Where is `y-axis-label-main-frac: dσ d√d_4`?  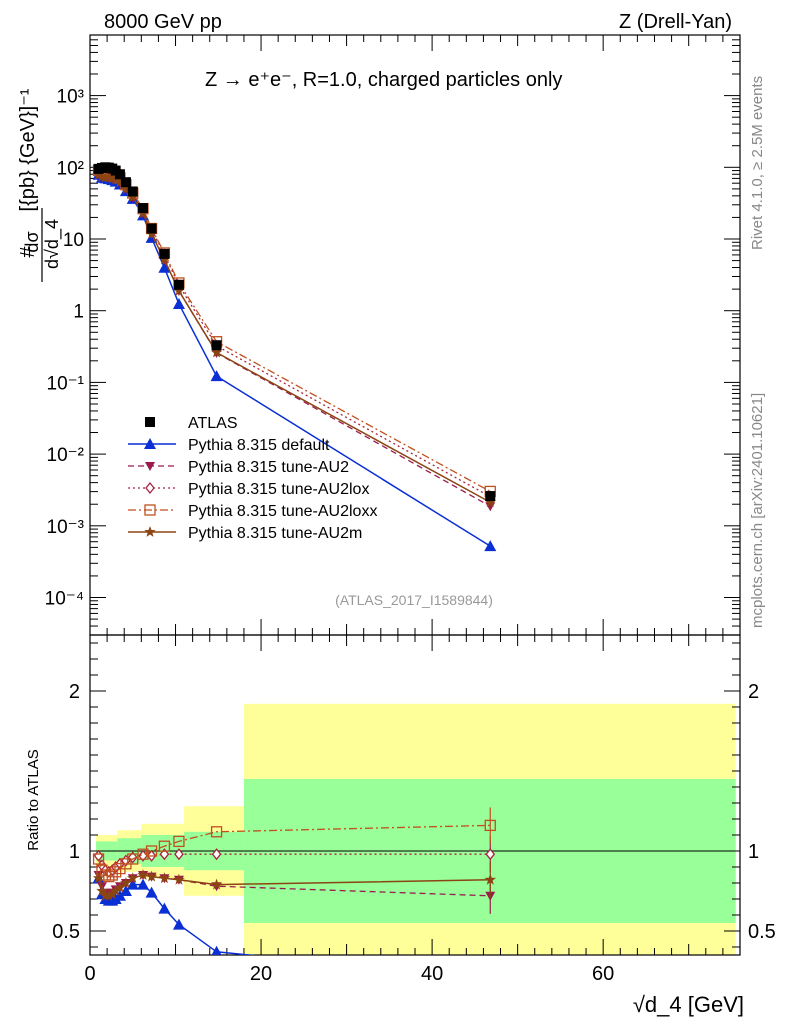
y-axis-label-main-frac: dσ d√d_4 is located at coordinates (42, 245).